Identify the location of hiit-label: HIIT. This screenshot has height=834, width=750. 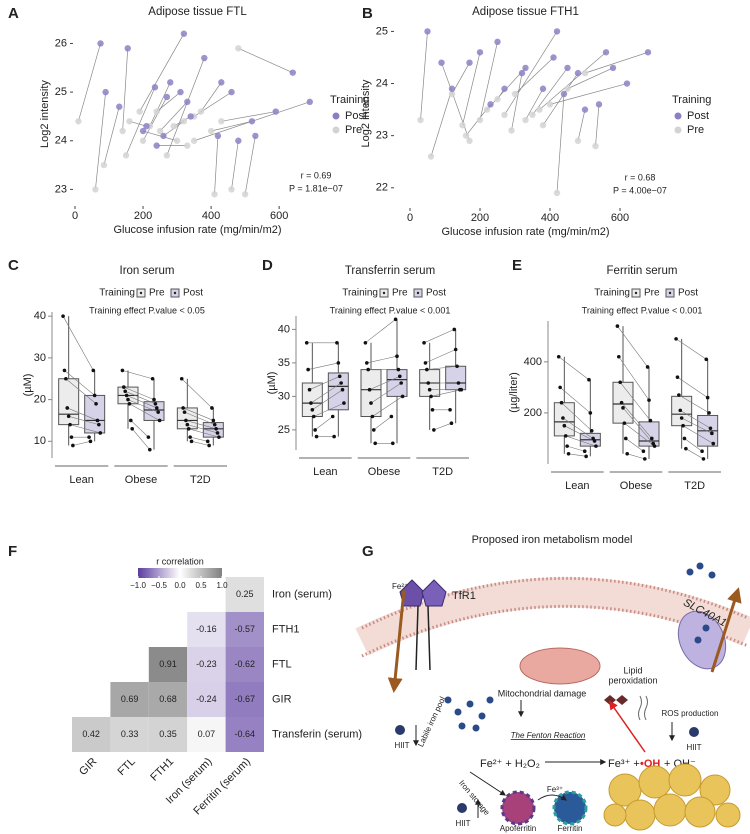
(401, 745).